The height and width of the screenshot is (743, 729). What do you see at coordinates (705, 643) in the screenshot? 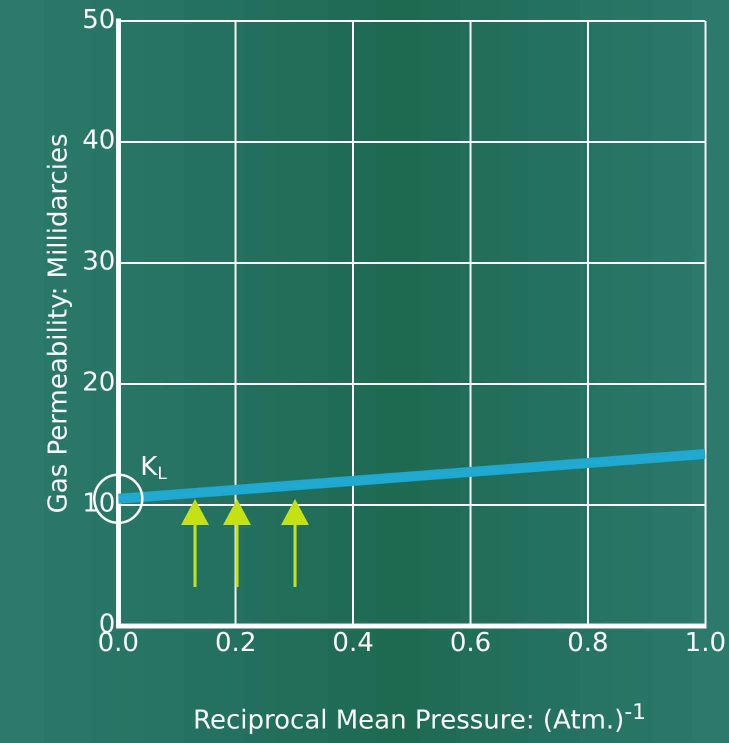
I see `x-tick-label: 1.0` at bounding box center [705, 643].